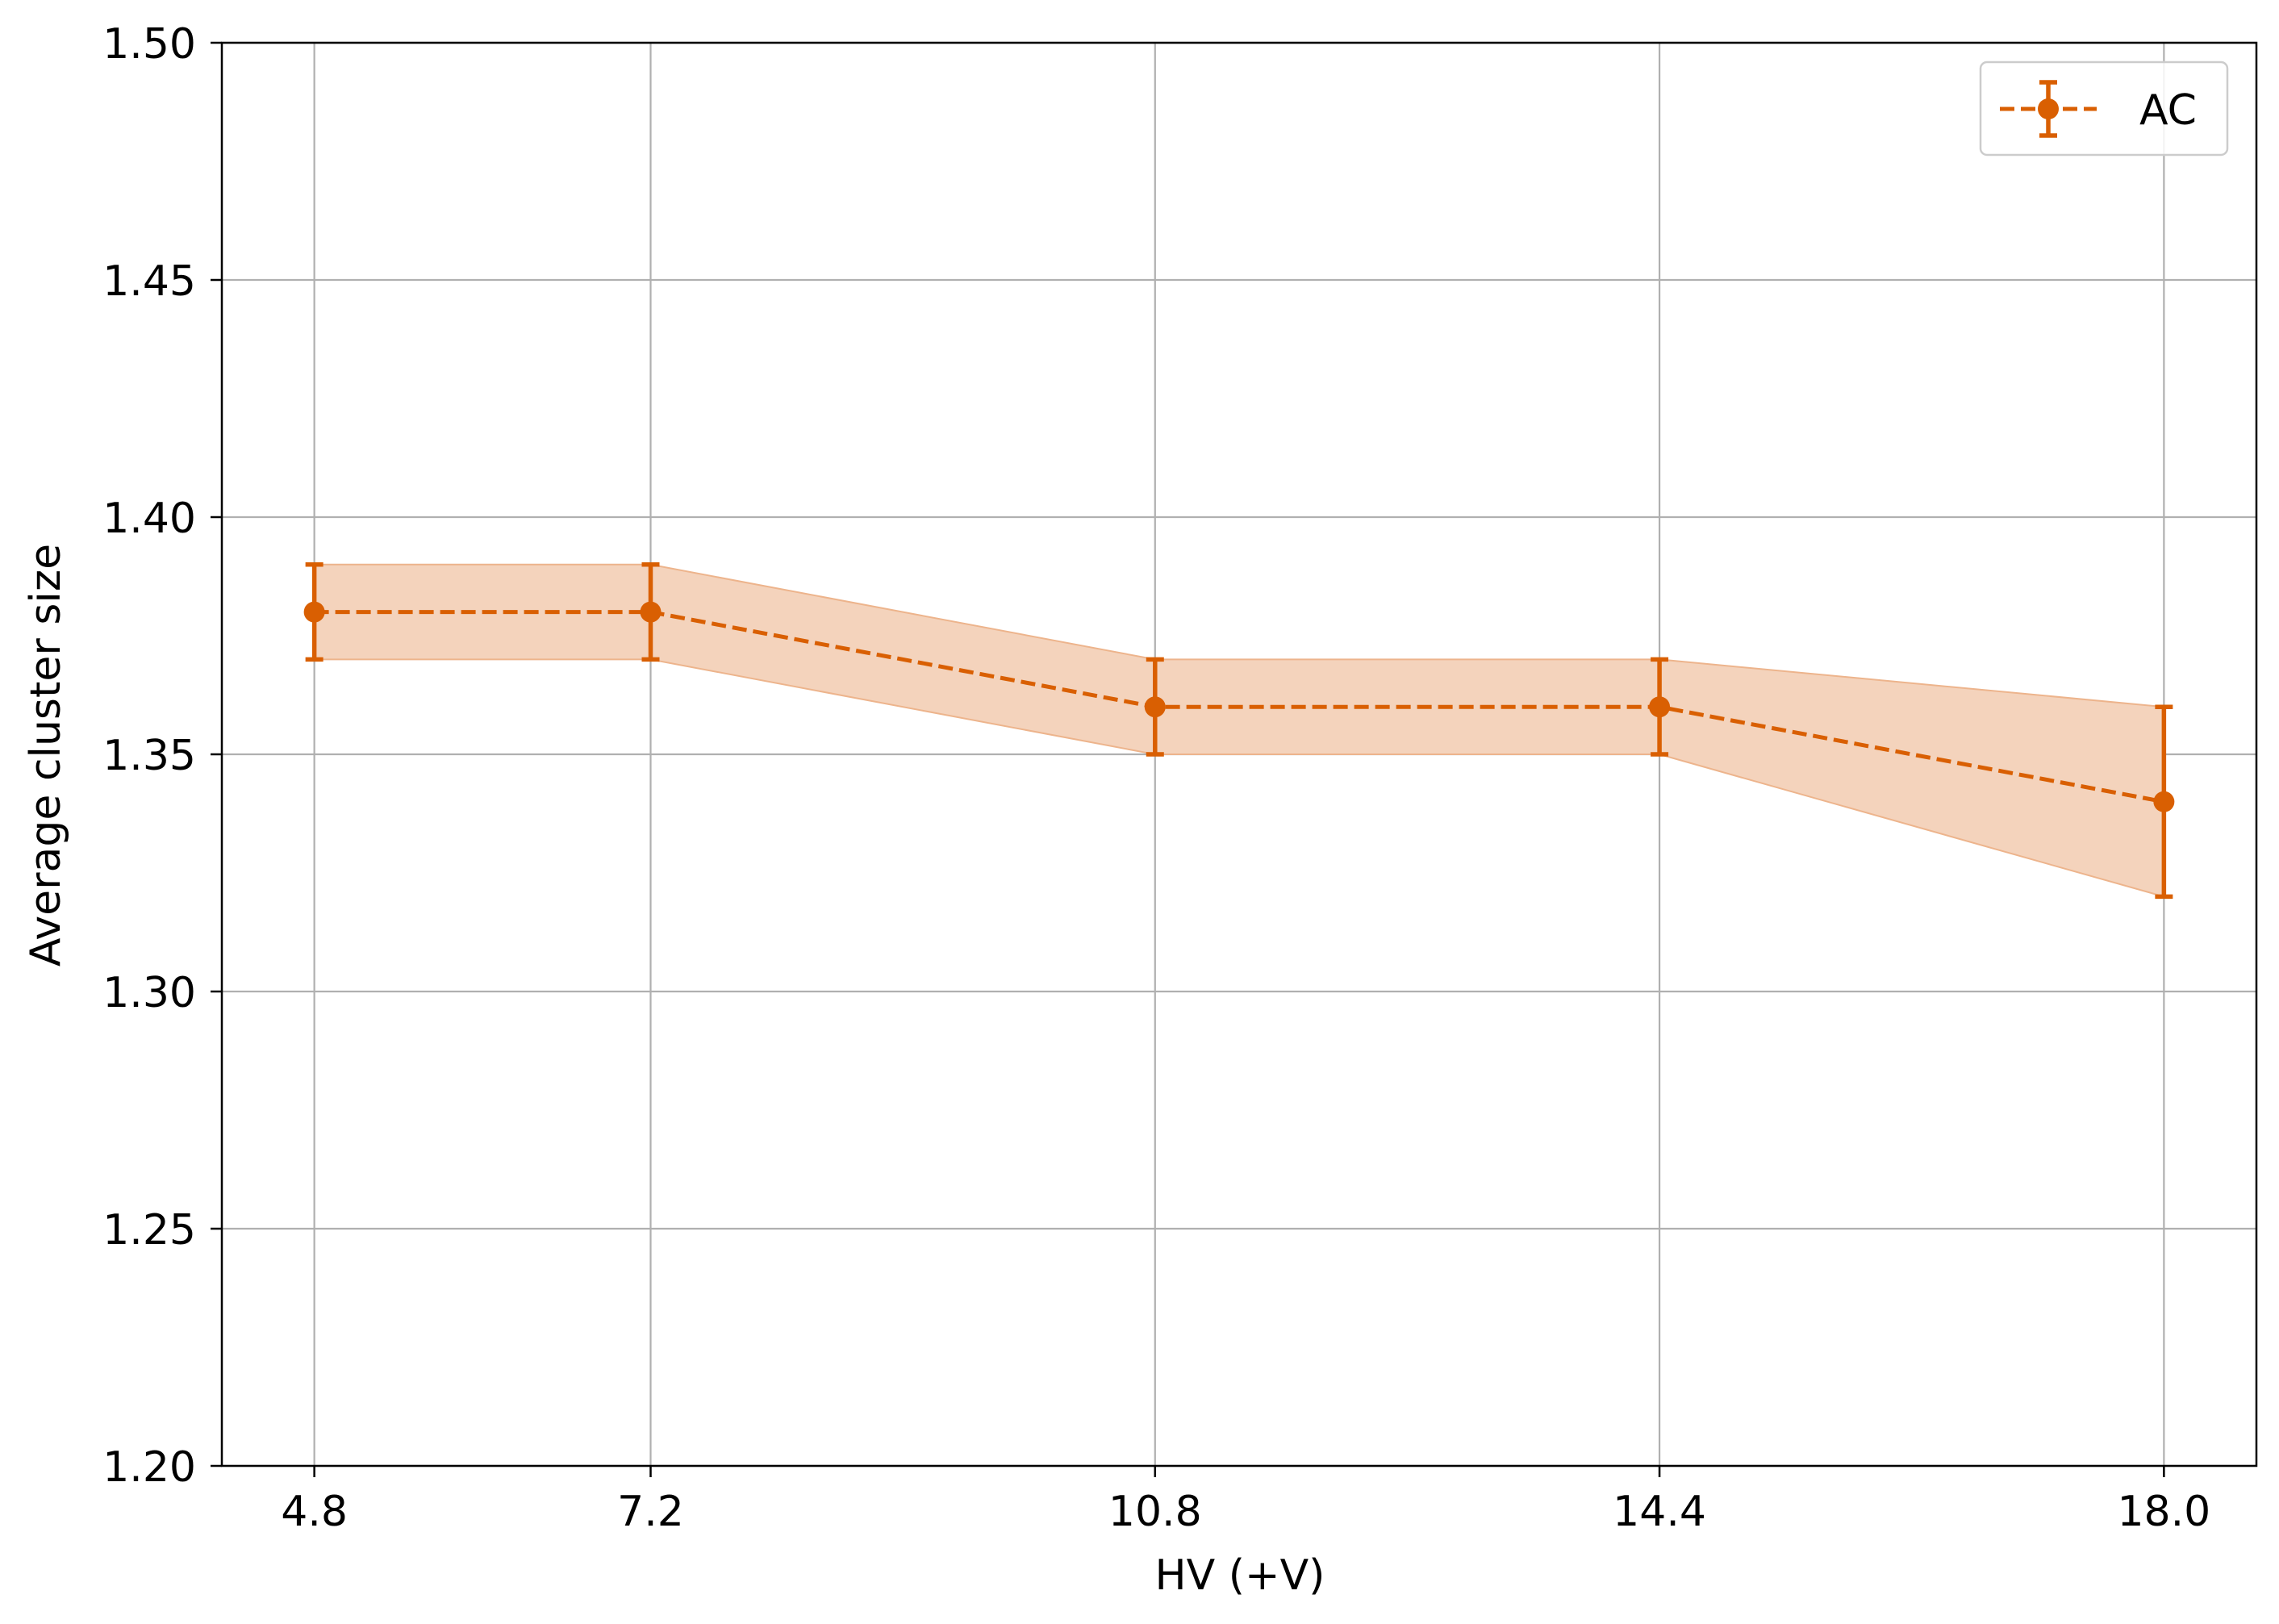  Describe the element at coordinates (2164, 1512) in the screenshot. I see `x-tick-label: 18.0` at that location.